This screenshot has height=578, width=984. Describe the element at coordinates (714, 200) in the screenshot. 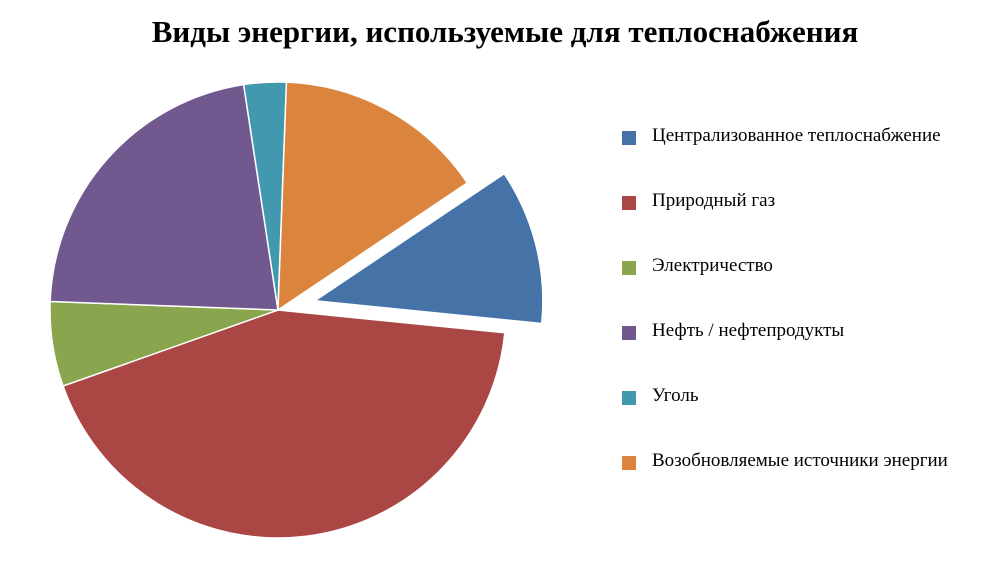

I see `legend-label: Природный газ` at that location.